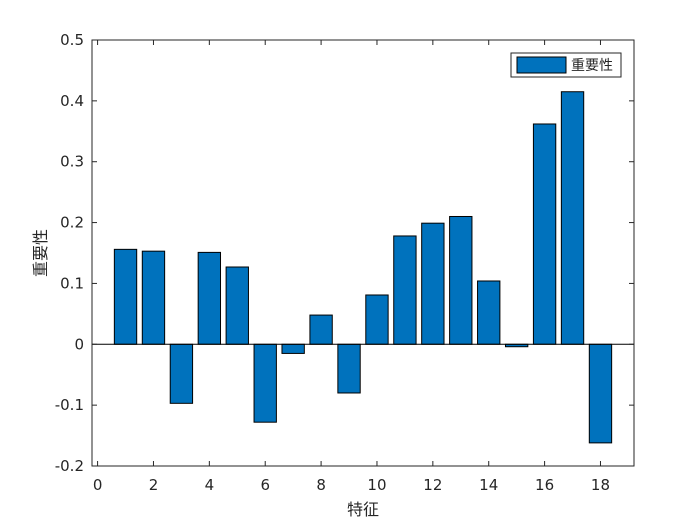 The height and width of the screenshot is (525, 700). What do you see at coordinates (544, 485) in the screenshot?
I see `x-tick-label: 16` at bounding box center [544, 485].